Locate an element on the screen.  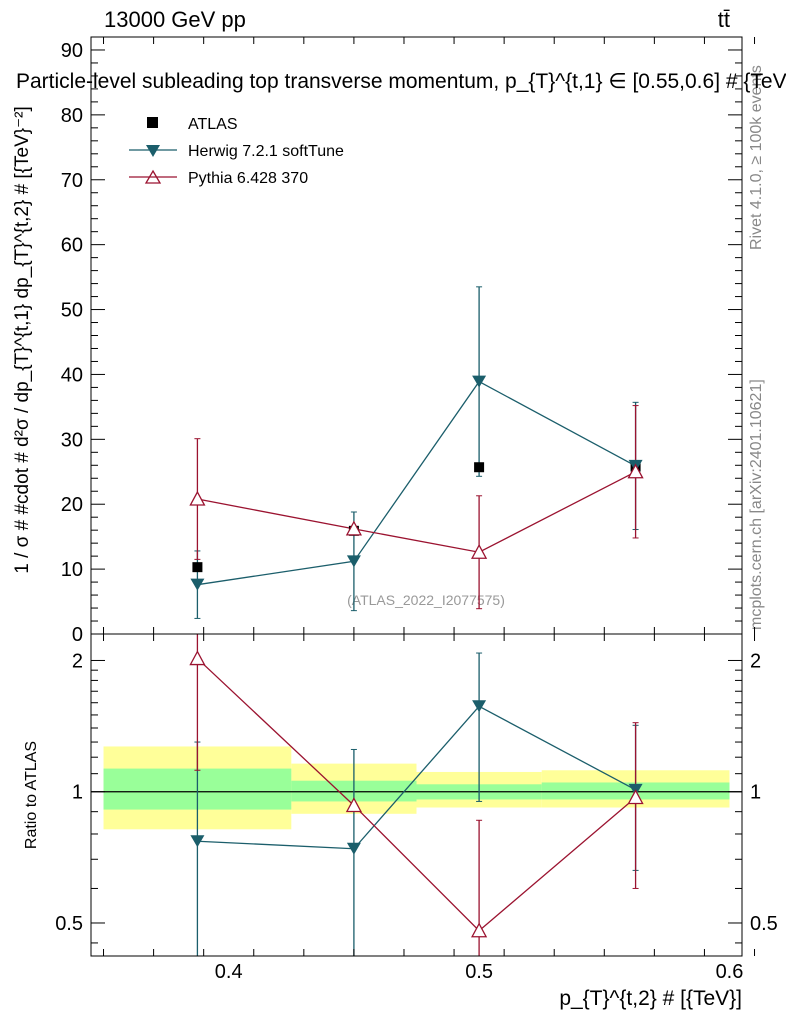
main-y-tick-label: 10 is located at coordinates (72, 570).